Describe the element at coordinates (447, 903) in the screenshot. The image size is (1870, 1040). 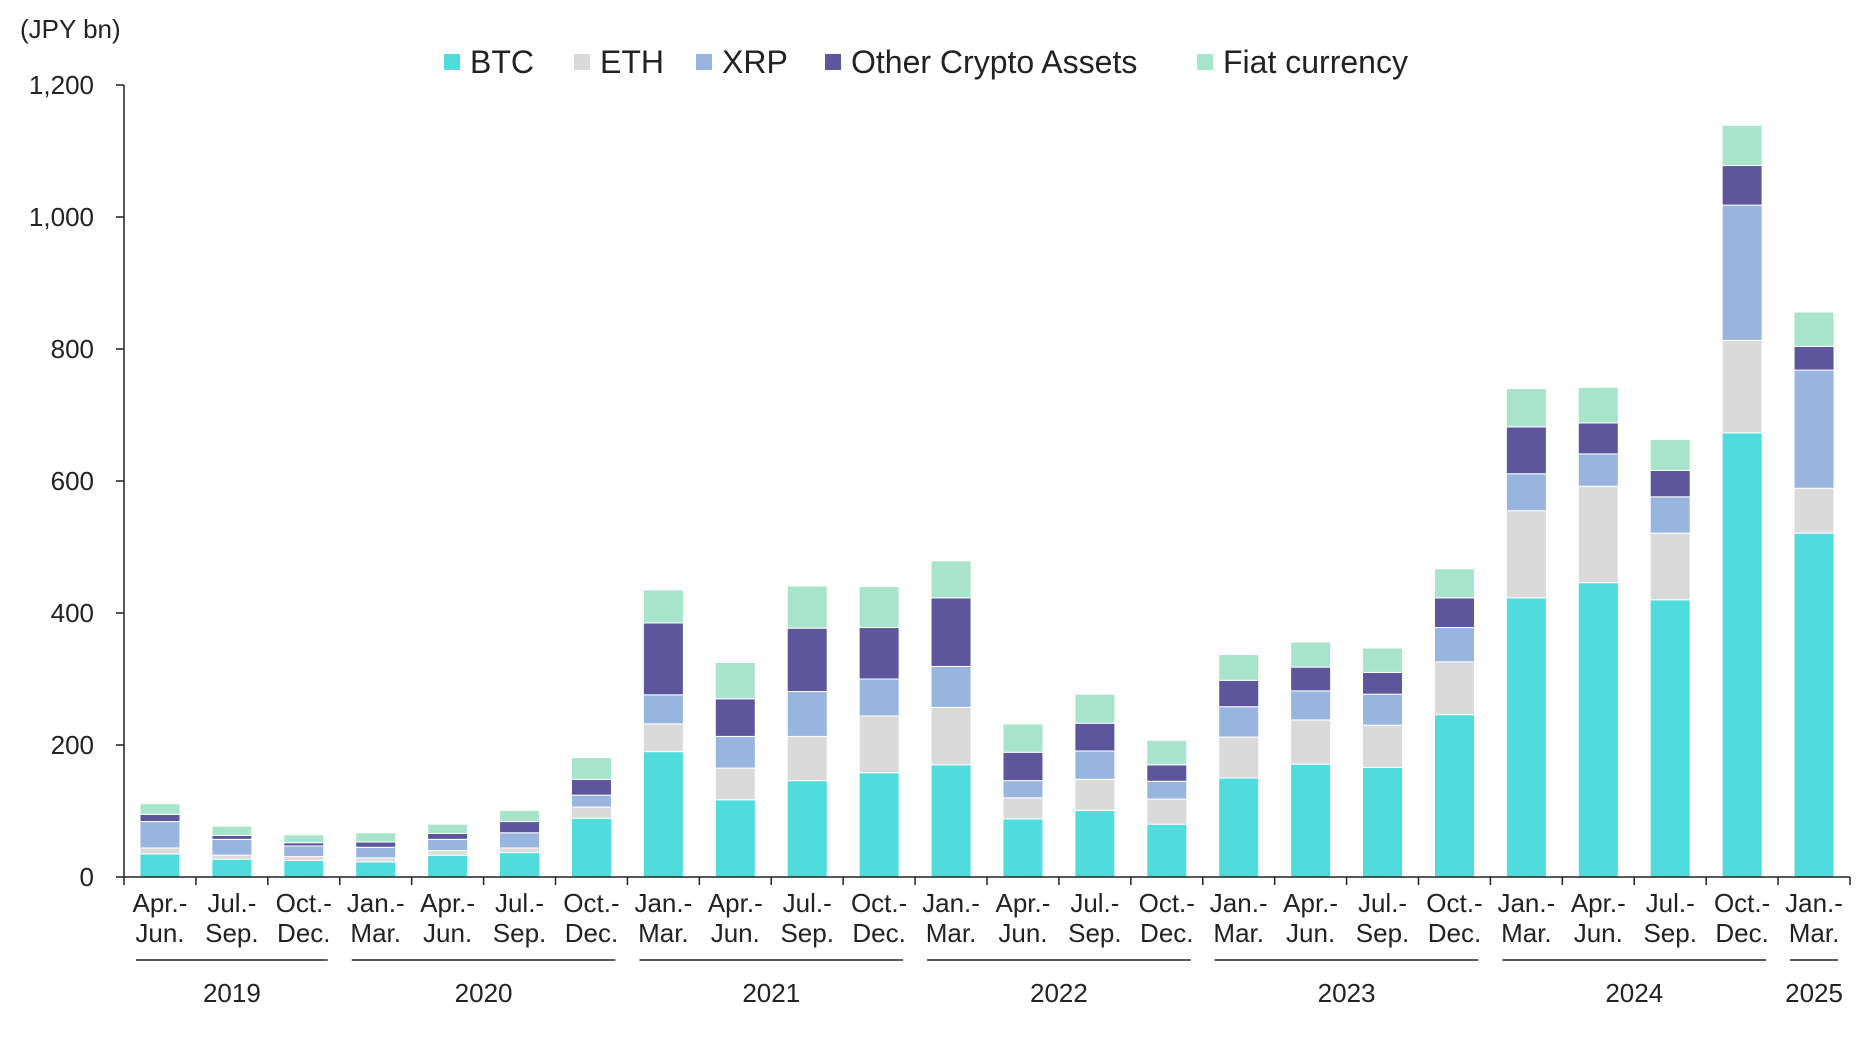
I see `x-tick-label: Apr.-` at that location.